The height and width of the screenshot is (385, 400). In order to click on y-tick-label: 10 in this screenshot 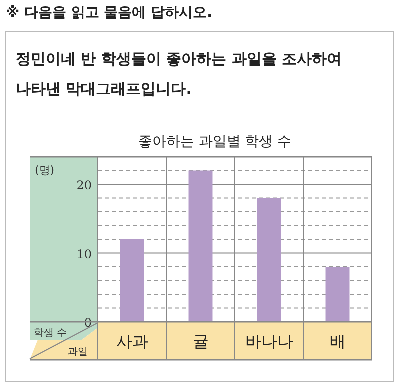, I will do `click(84, 254)`.